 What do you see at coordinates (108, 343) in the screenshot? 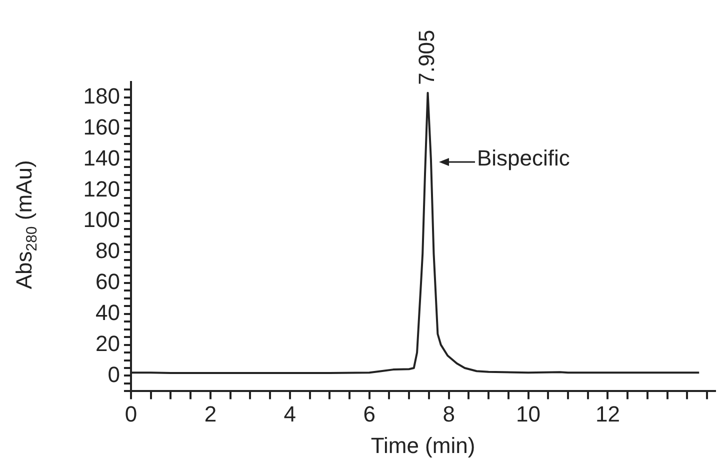
I see `y-tick-label: 20` at bounding box center [108, 343].